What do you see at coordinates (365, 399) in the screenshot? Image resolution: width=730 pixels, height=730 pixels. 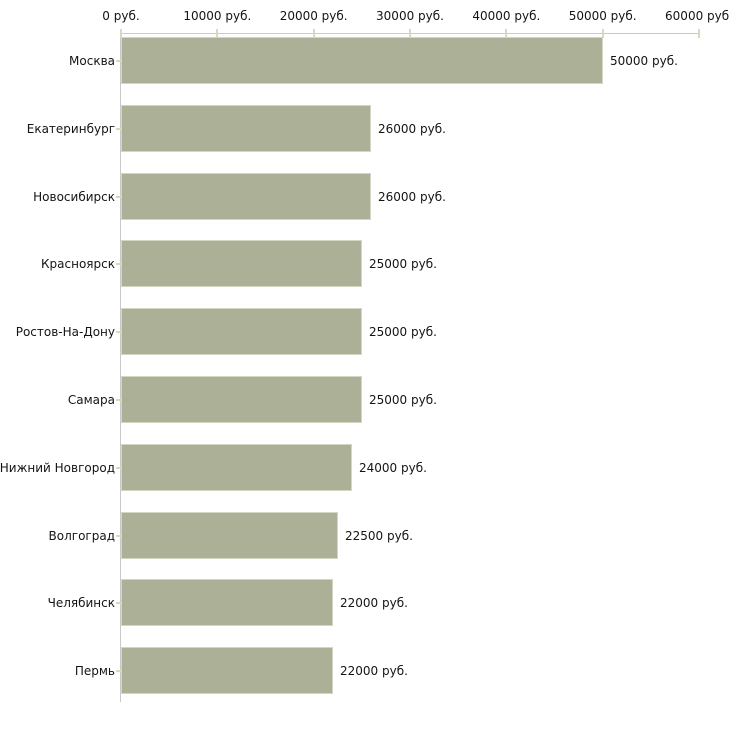 I see `bar-row: Самара 25000 руб.` at bounding box center [365, 399].